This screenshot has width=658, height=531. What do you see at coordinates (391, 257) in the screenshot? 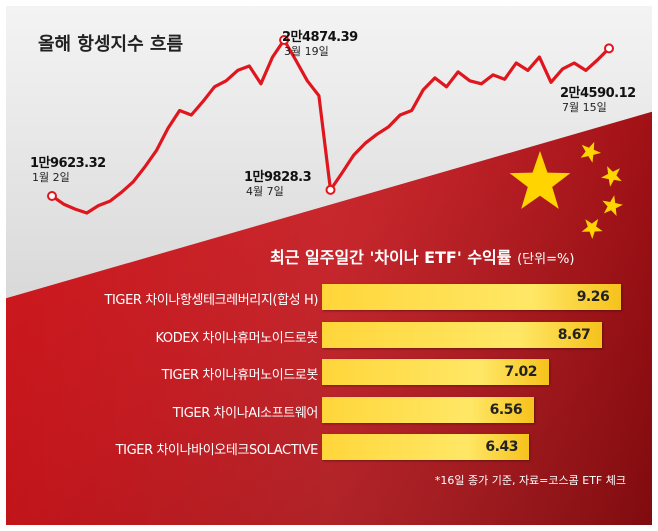
I see `bar-chart-title-text: 최근 일주일간 '차이나 ETF' 수익률` at bounding box center [391, 257].